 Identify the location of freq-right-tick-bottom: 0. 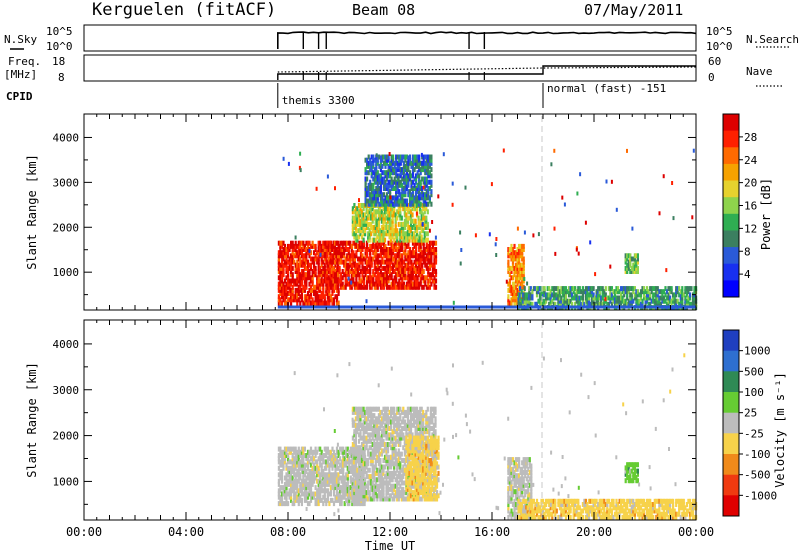
(711, 77).